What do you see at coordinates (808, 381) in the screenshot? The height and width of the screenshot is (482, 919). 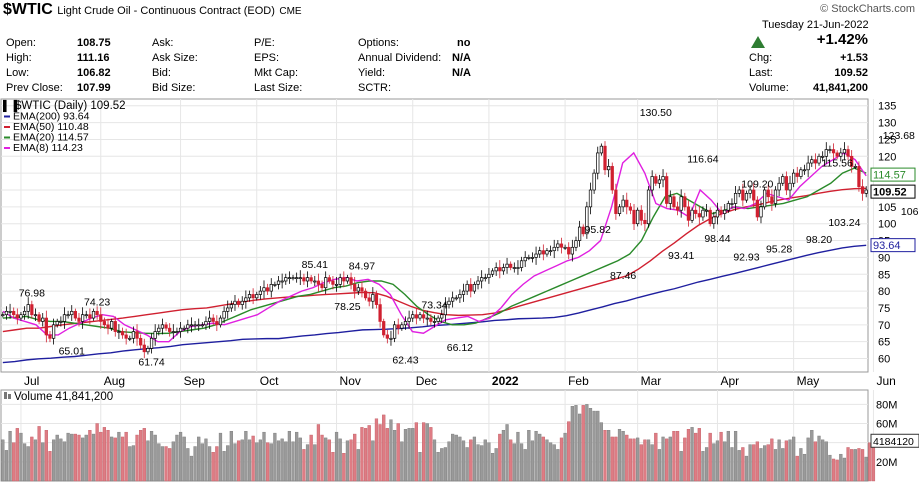 I see `month-label: May` at bounding box center [808, 381].